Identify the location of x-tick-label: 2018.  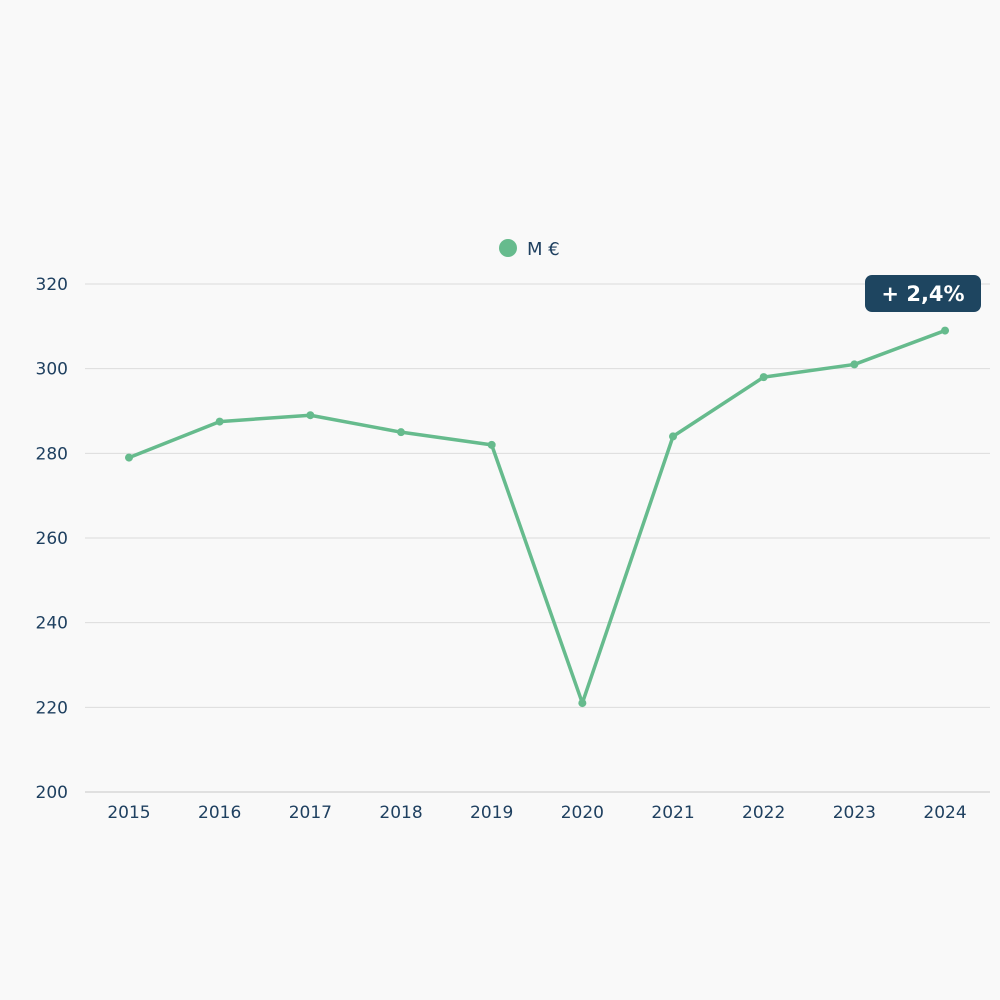
(400, 813).